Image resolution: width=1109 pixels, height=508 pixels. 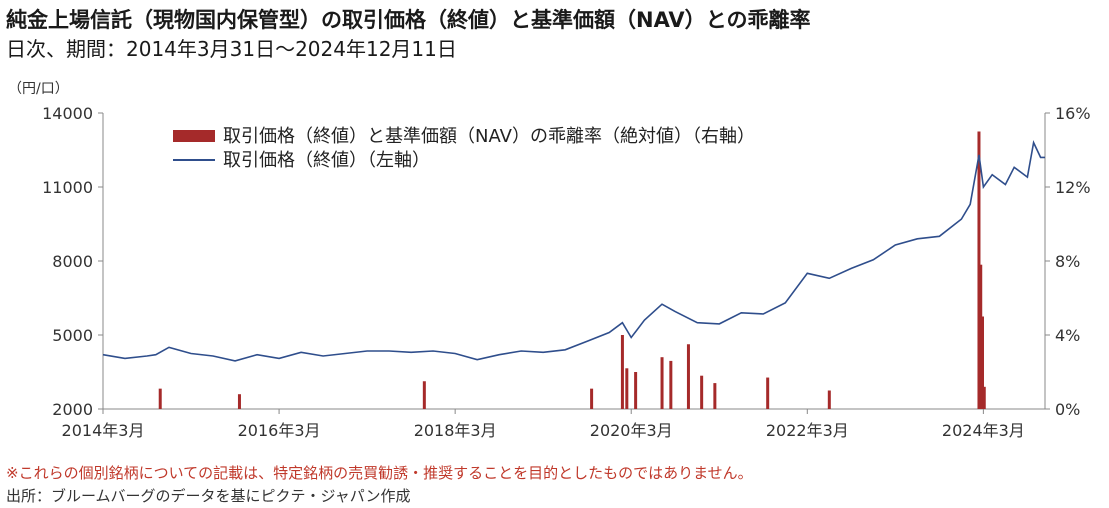 I want to click on x-tick-label: 2018年3月, so click(x=455, y=430).